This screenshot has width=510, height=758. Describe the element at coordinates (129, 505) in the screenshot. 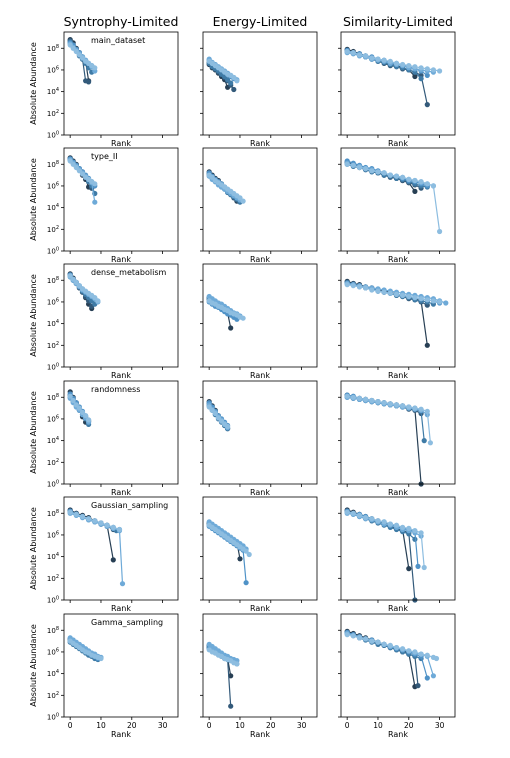

I see `row-label-4: Gaussian_sampling` at that location.